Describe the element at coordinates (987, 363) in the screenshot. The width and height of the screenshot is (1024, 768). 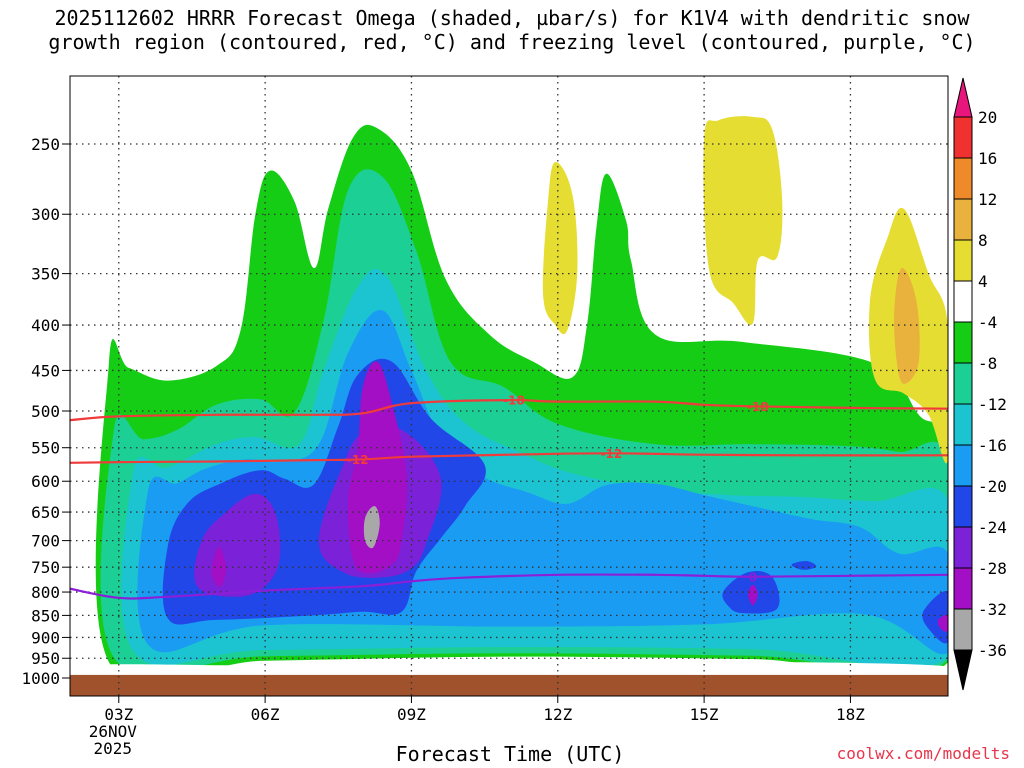
I see `colorbar-label--8: -8` at that location.